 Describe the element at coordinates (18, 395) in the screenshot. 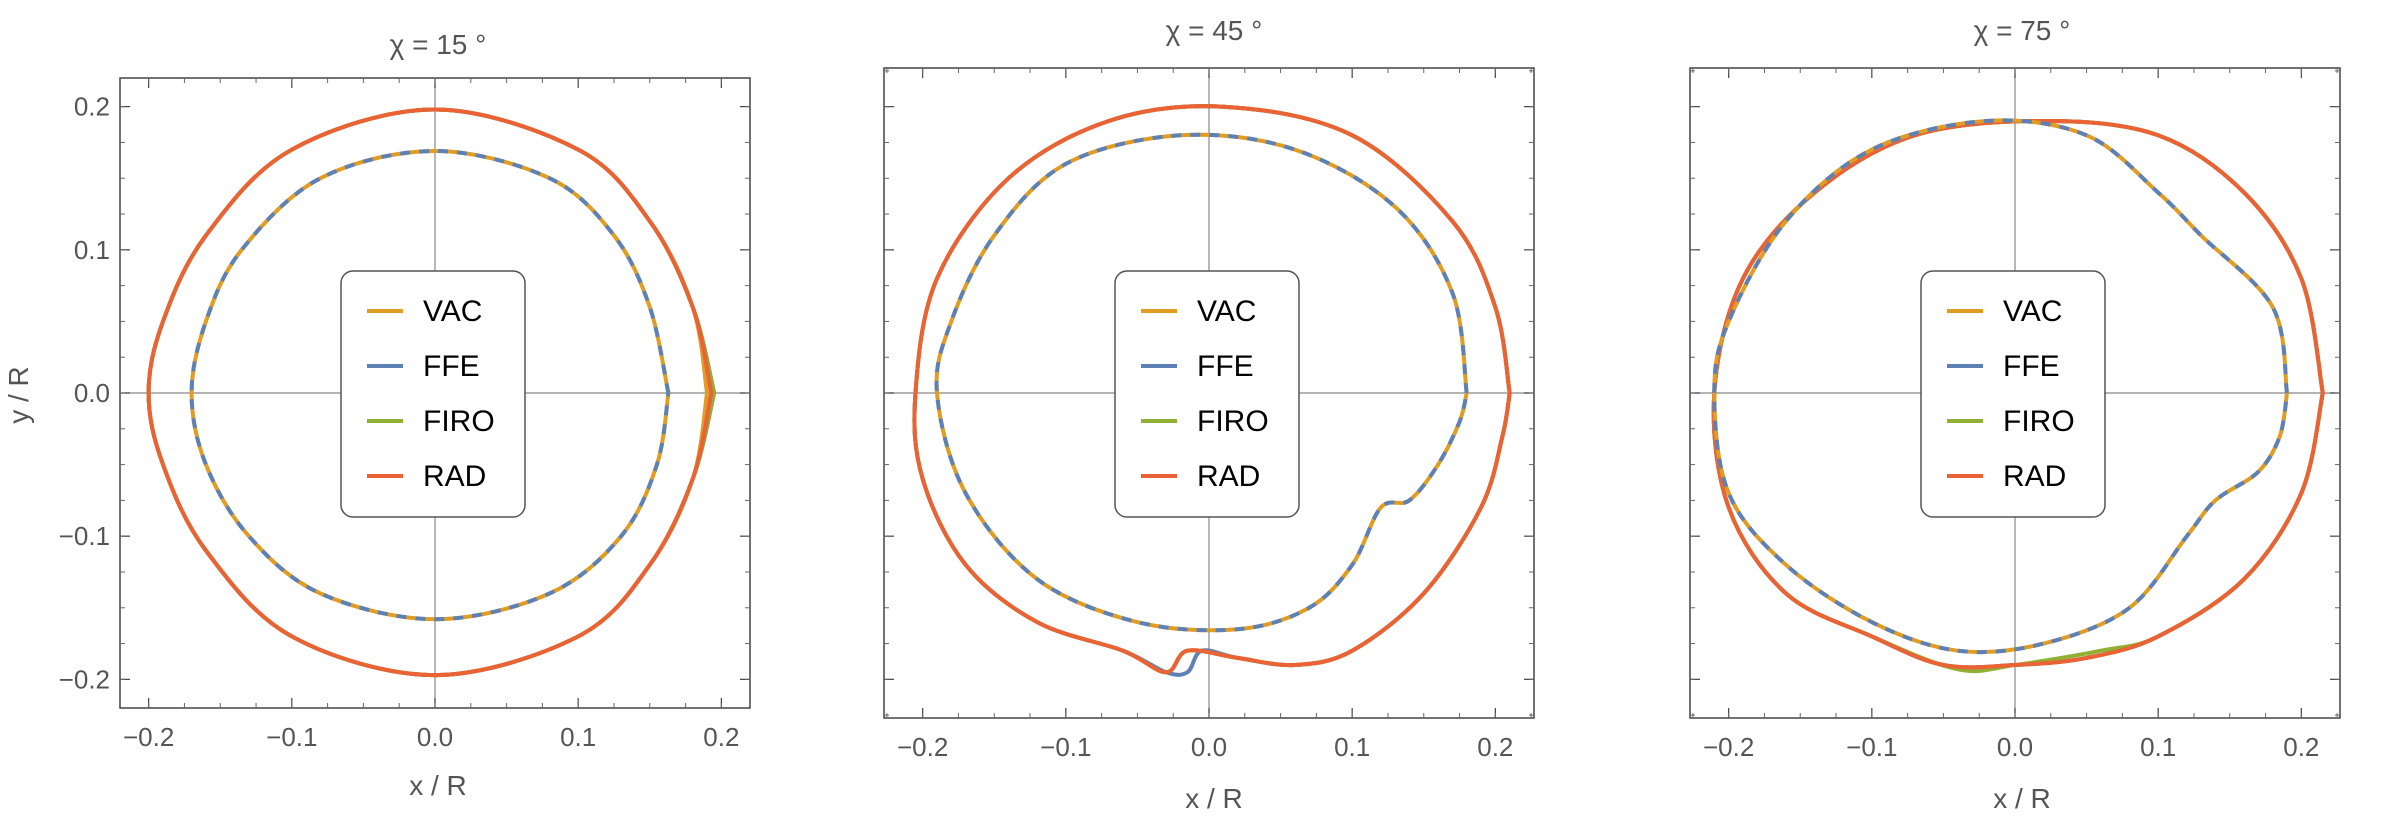

I see `y-axis-label: y / R` at that location.